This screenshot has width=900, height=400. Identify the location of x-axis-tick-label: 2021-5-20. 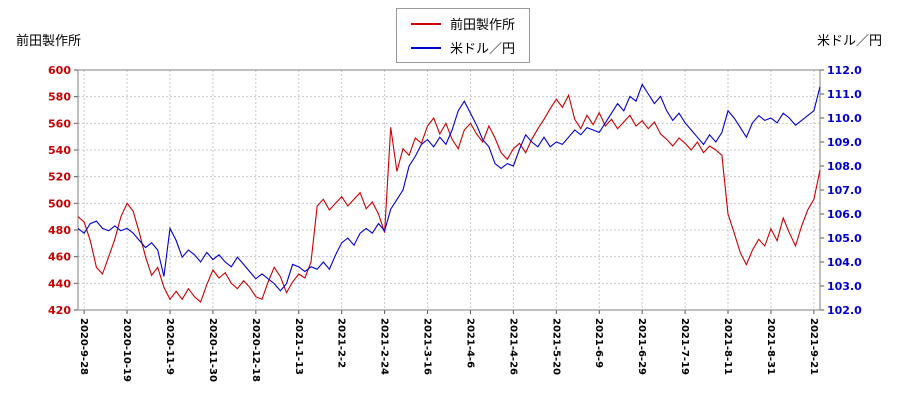
(555, 346).